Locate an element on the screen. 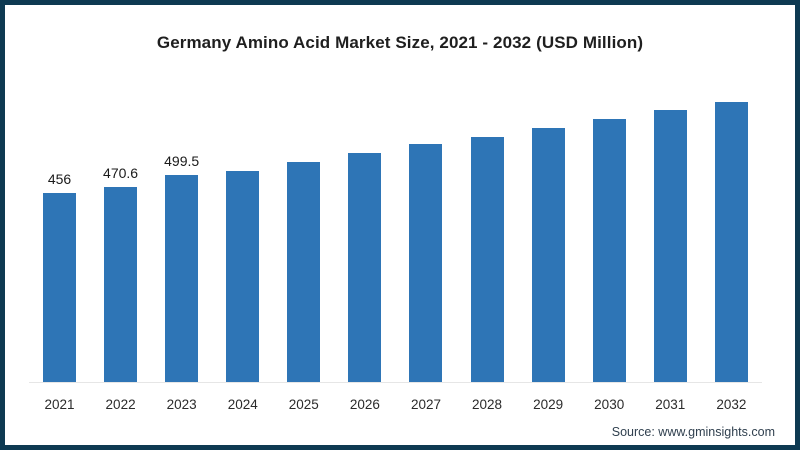 This screenshot has height=450, width=800. bar-column: 2032 is located at coordinates (731, 257).